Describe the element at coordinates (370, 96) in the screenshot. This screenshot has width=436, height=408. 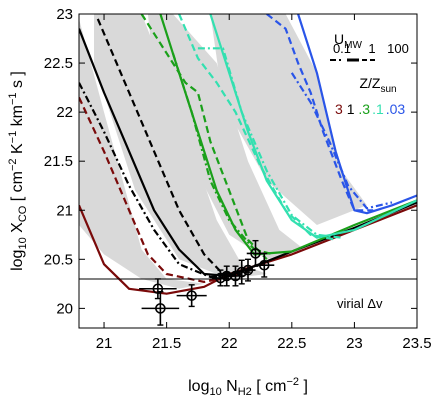
I see `legend-metallicity: Z/Zsun 3 1 .3.1.03` at that location.